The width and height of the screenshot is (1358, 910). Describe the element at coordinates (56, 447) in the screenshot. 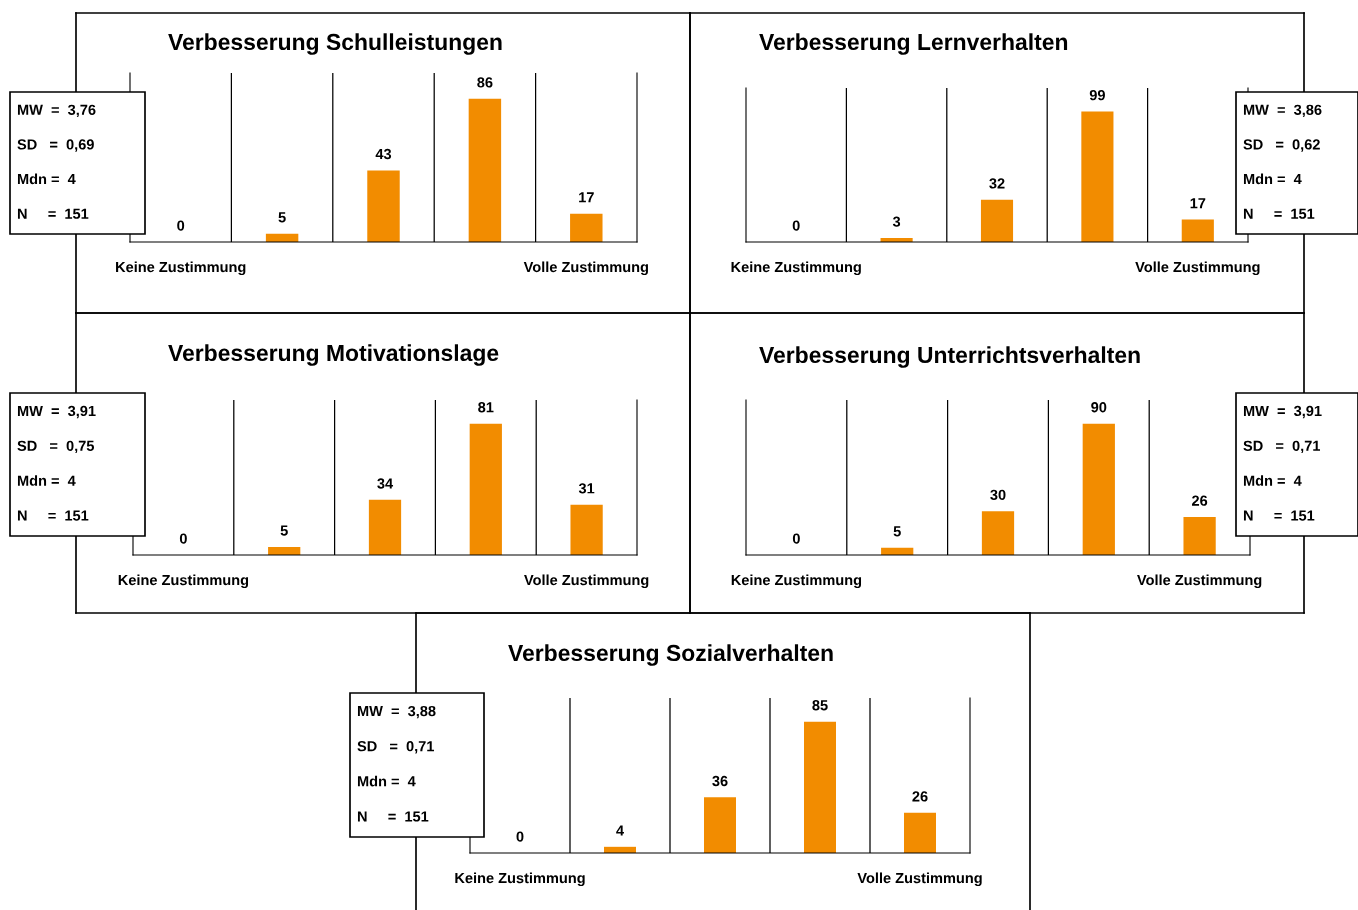

I see `text: SD = 0,75` at that location.